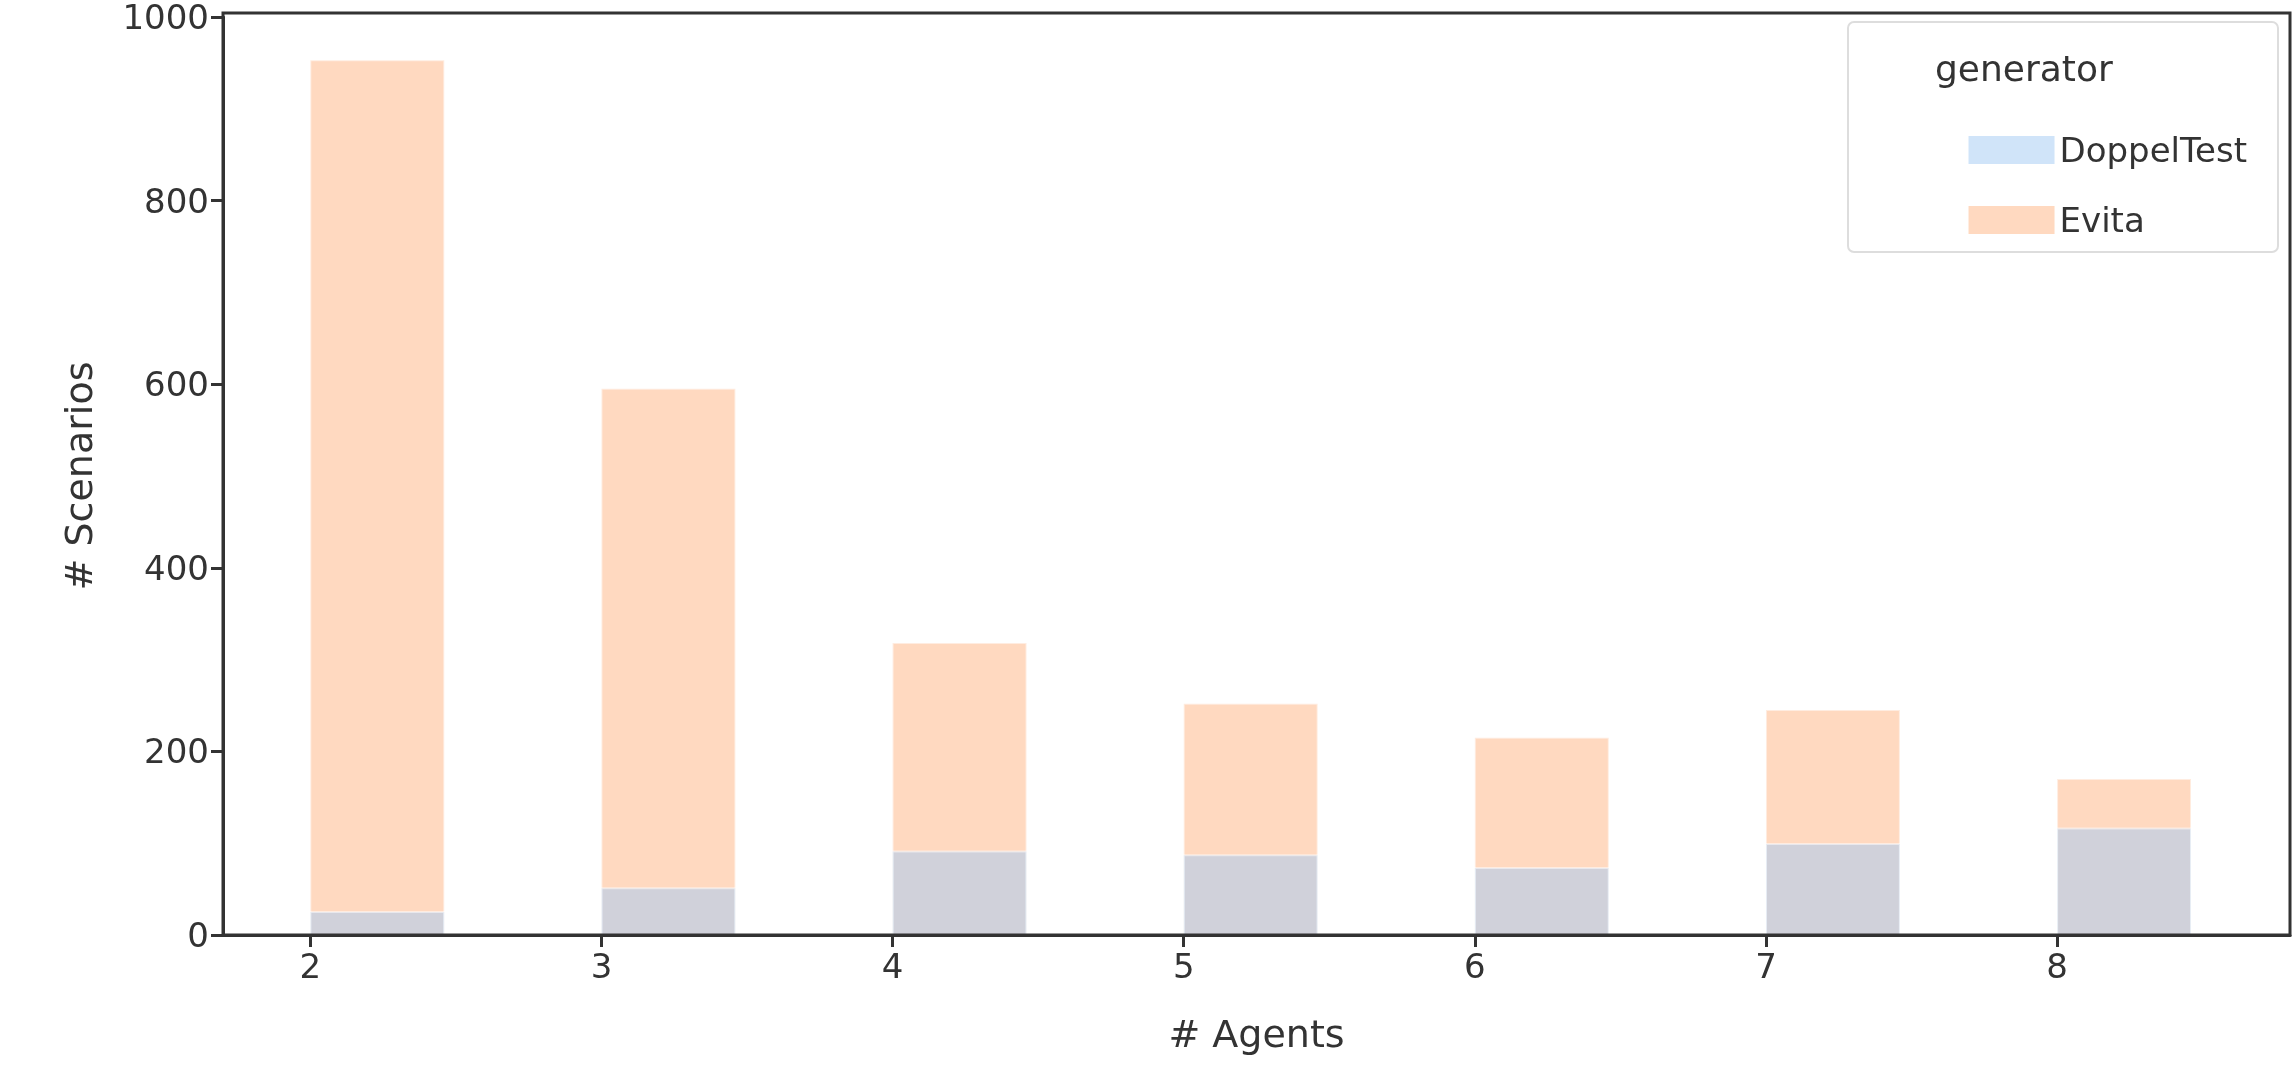 The height and width of the screenshot is (1084, 2292). I want to click on y-tick-label: 400, so click(176, 567).